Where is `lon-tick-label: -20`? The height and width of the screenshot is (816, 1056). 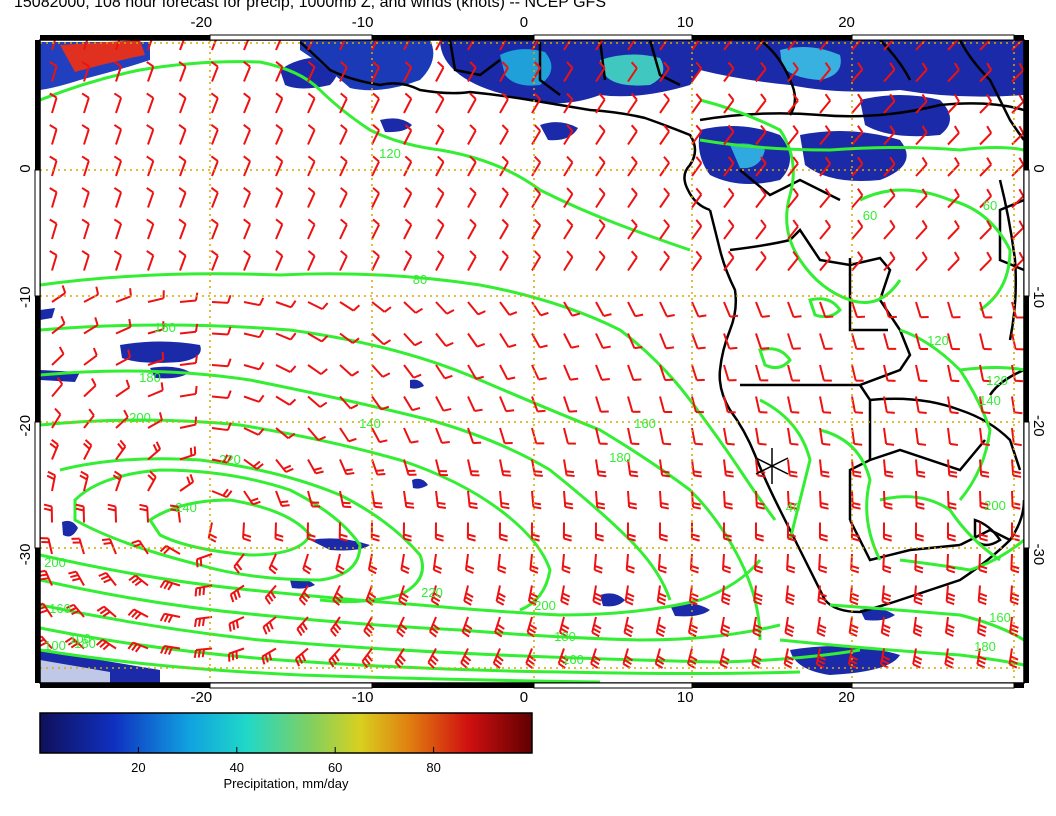
lon-tick-label: -20 is located at coordinates (201, 22).